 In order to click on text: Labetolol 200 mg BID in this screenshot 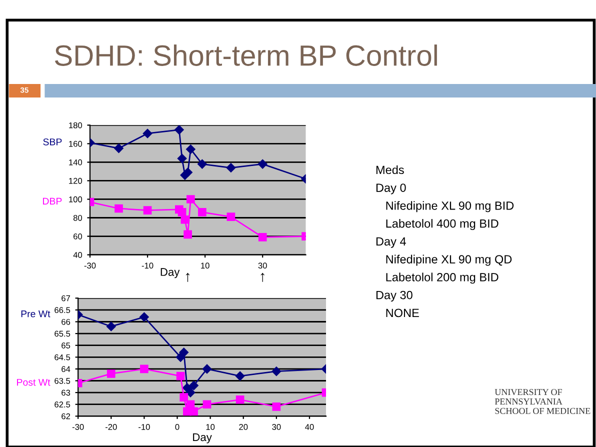, I will do `click(442, 278)`.